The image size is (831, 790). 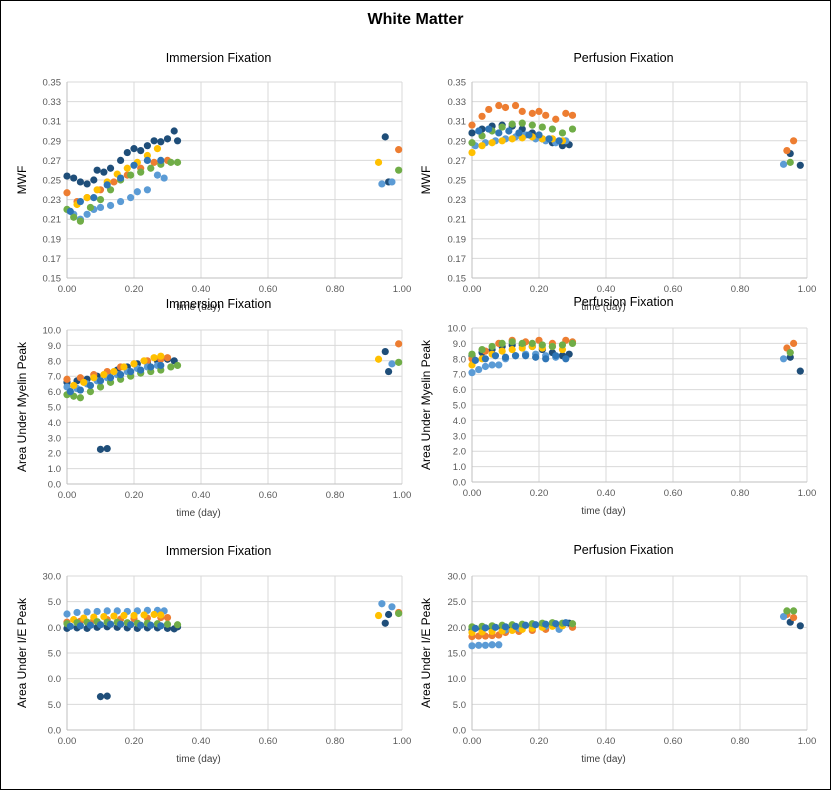 What do you see at coordinates (459, 452) in the screenshot?
I see `y-tick-label: 2.0` at bounding box center [459, 452].